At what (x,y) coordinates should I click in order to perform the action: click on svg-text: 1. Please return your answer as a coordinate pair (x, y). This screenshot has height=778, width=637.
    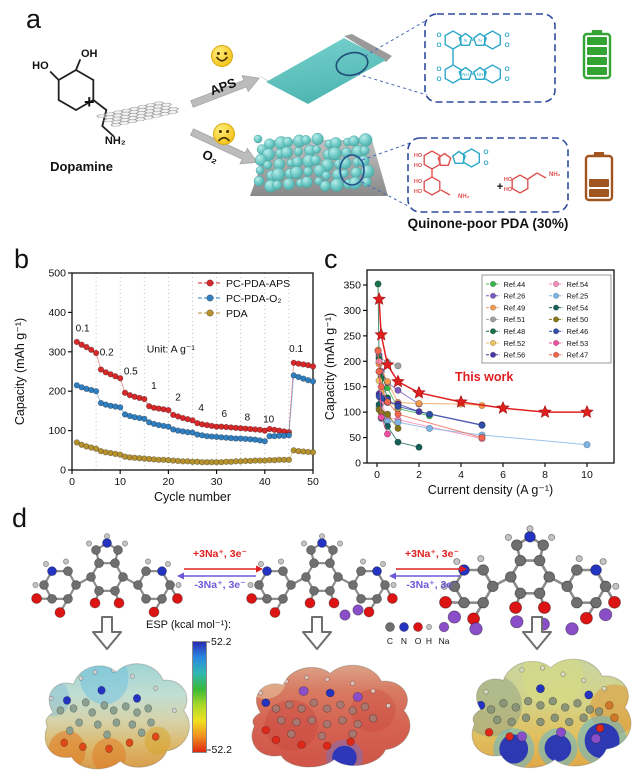
    Looking at the image, I should click on (154, 386).